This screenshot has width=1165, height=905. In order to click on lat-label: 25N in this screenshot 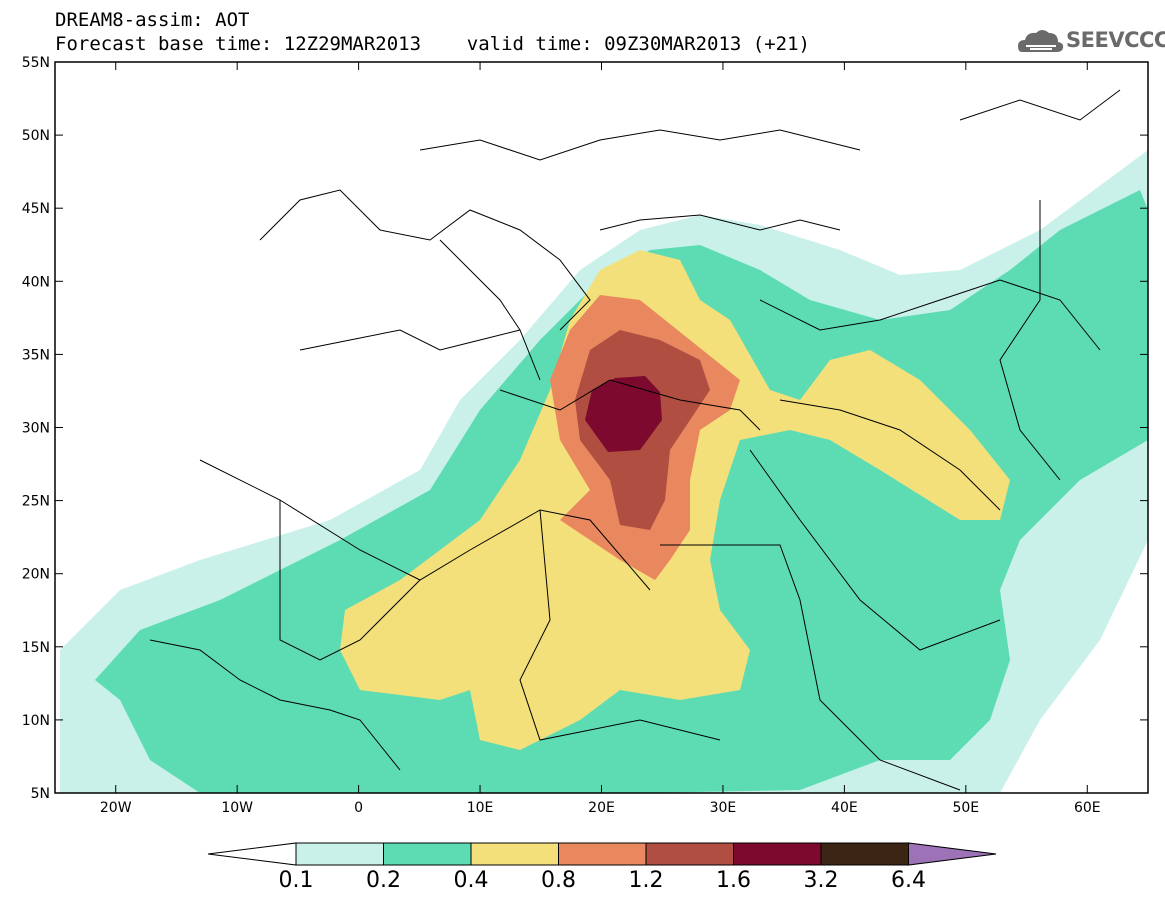, I will do `click(36, 502)`.